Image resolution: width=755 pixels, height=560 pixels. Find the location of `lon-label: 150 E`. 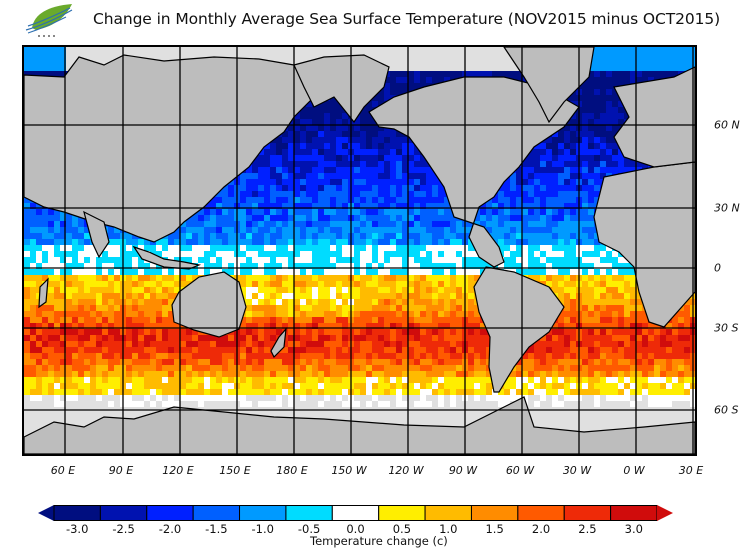

lon-label: 150 E is located at coordinates (235, 470).